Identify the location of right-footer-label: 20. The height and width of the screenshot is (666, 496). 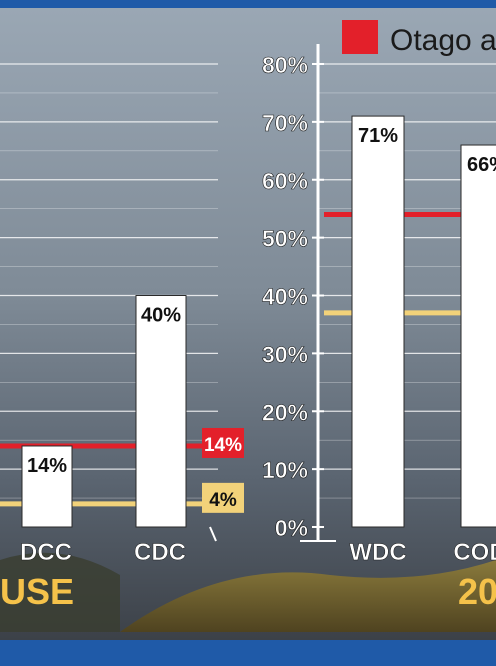
(477, 591).